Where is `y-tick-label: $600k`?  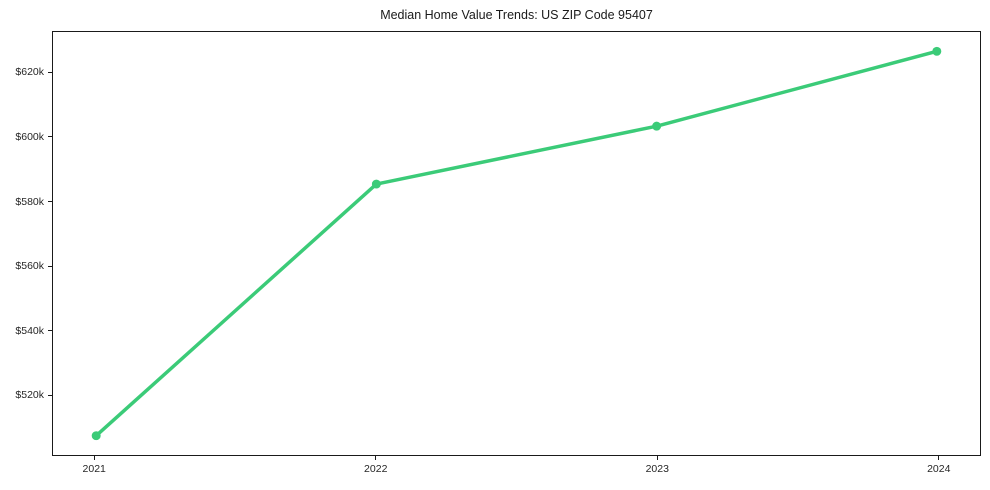 y-tick-label: $600k is located at coordinates (29, 136).